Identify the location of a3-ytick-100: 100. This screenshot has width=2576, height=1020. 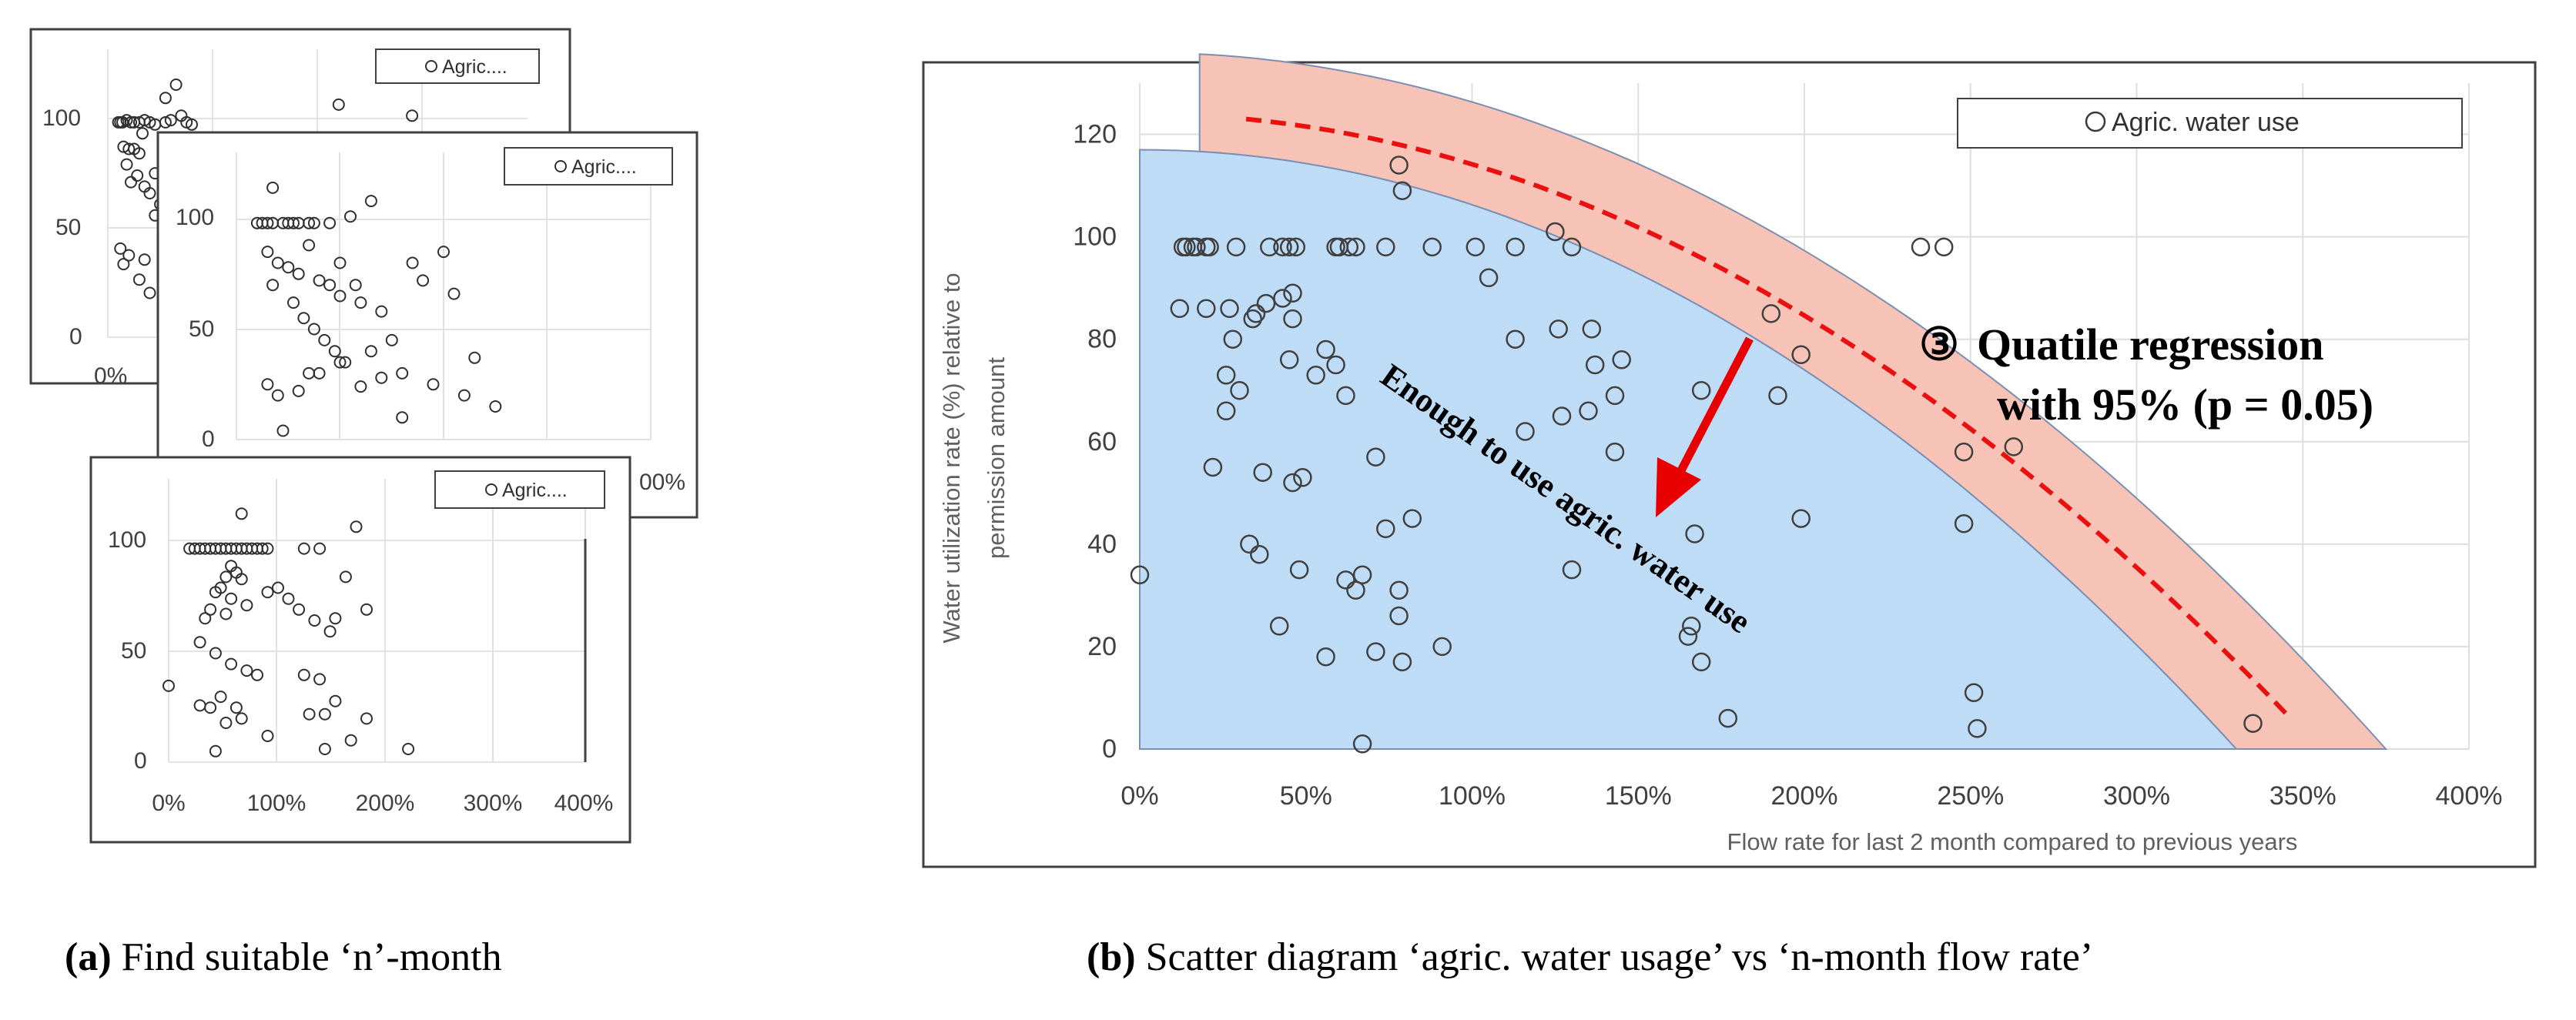
(127, 540).